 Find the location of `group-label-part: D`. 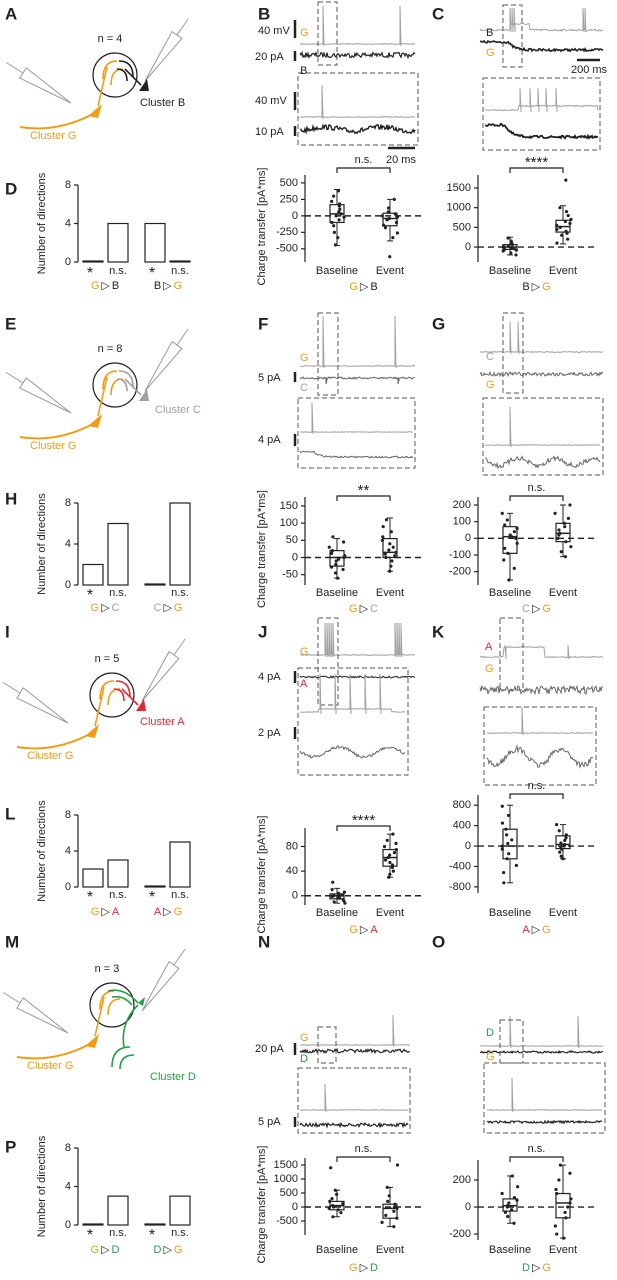

group-label-part: D is located at coordinates (116, 1250).